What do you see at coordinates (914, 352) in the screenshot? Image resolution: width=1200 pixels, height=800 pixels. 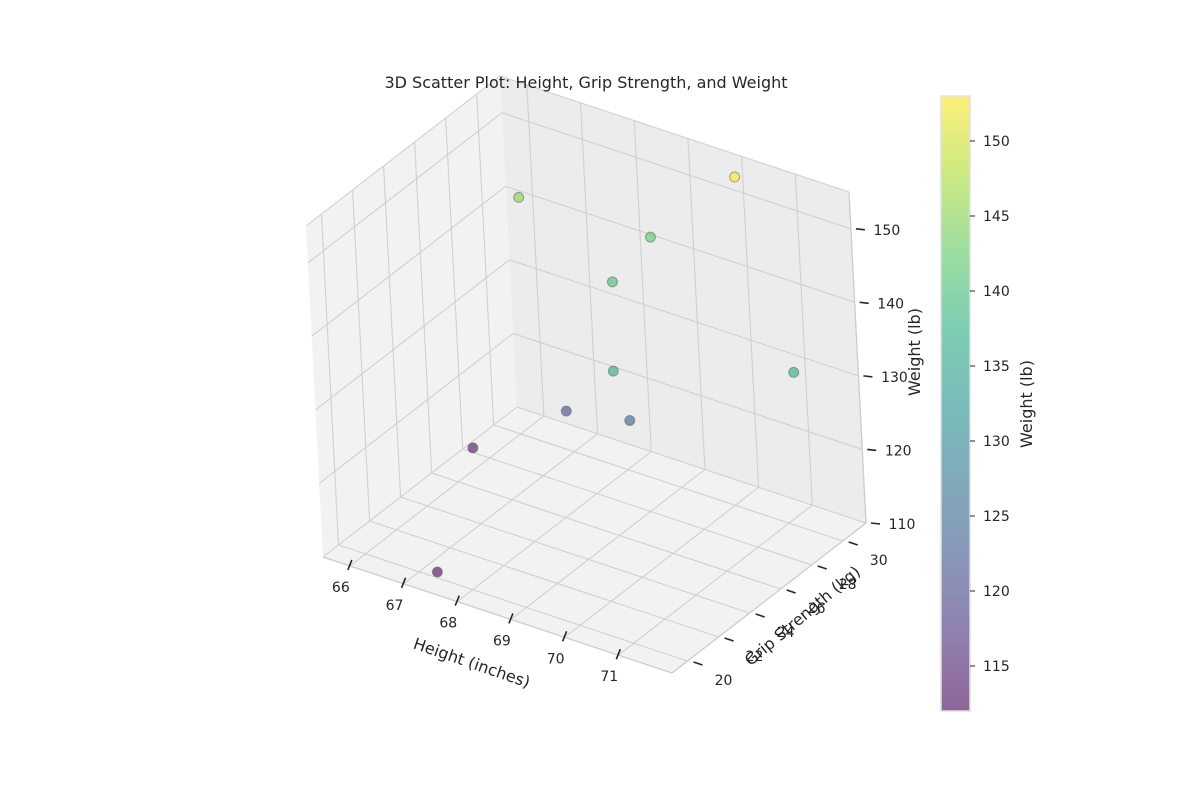 I see `z-axis-label: Weight (lb)` at bounding box center [914, 352].